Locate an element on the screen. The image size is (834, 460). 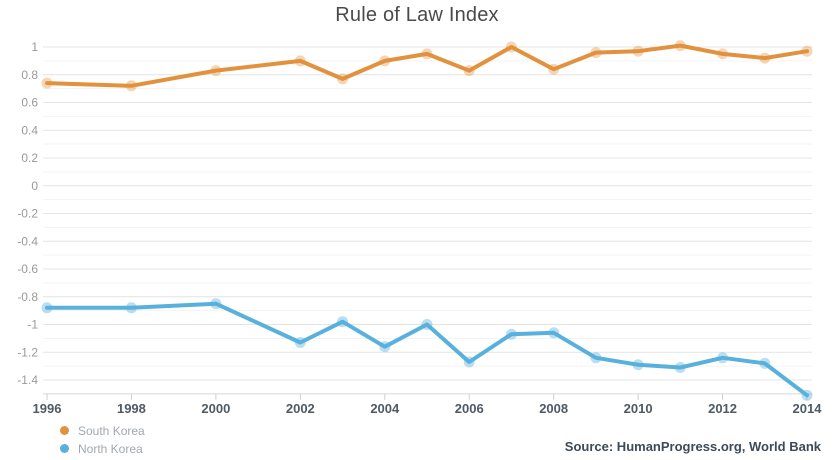
y-tick-label: -0.4 is located at coordinates (27, 241).